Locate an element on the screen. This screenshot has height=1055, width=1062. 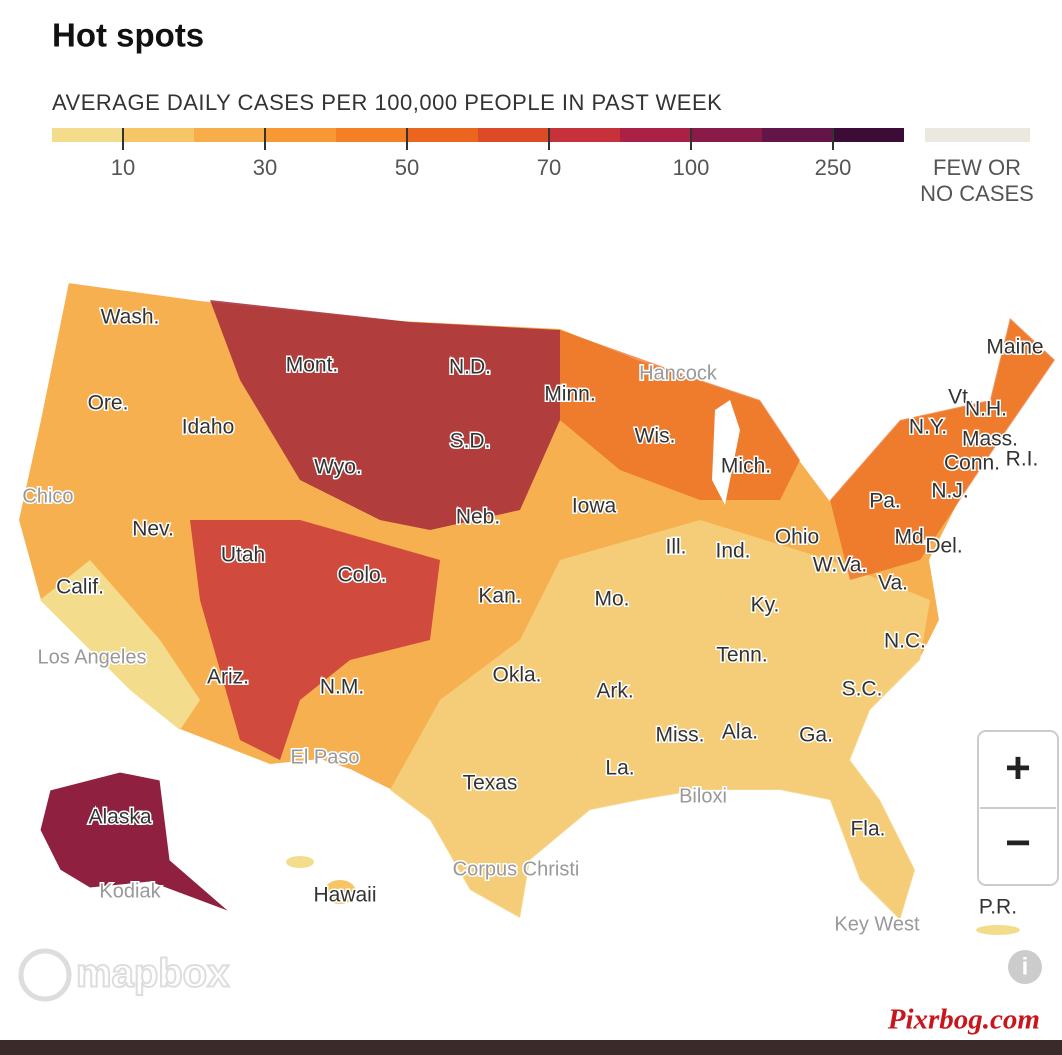
legend-tick-label: 50 is located at coordinates (407, 167).